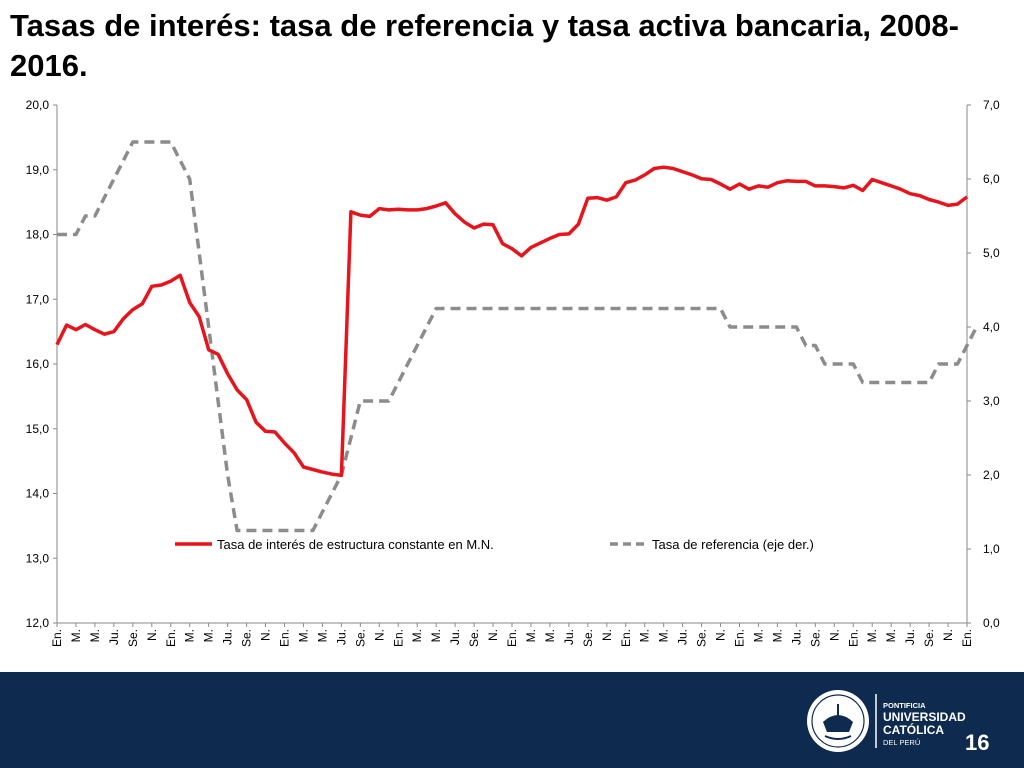  Describe the element at coordinates (904, 705) in the screenshot. I see `logo-line1: PONTIFICIA` at that location.